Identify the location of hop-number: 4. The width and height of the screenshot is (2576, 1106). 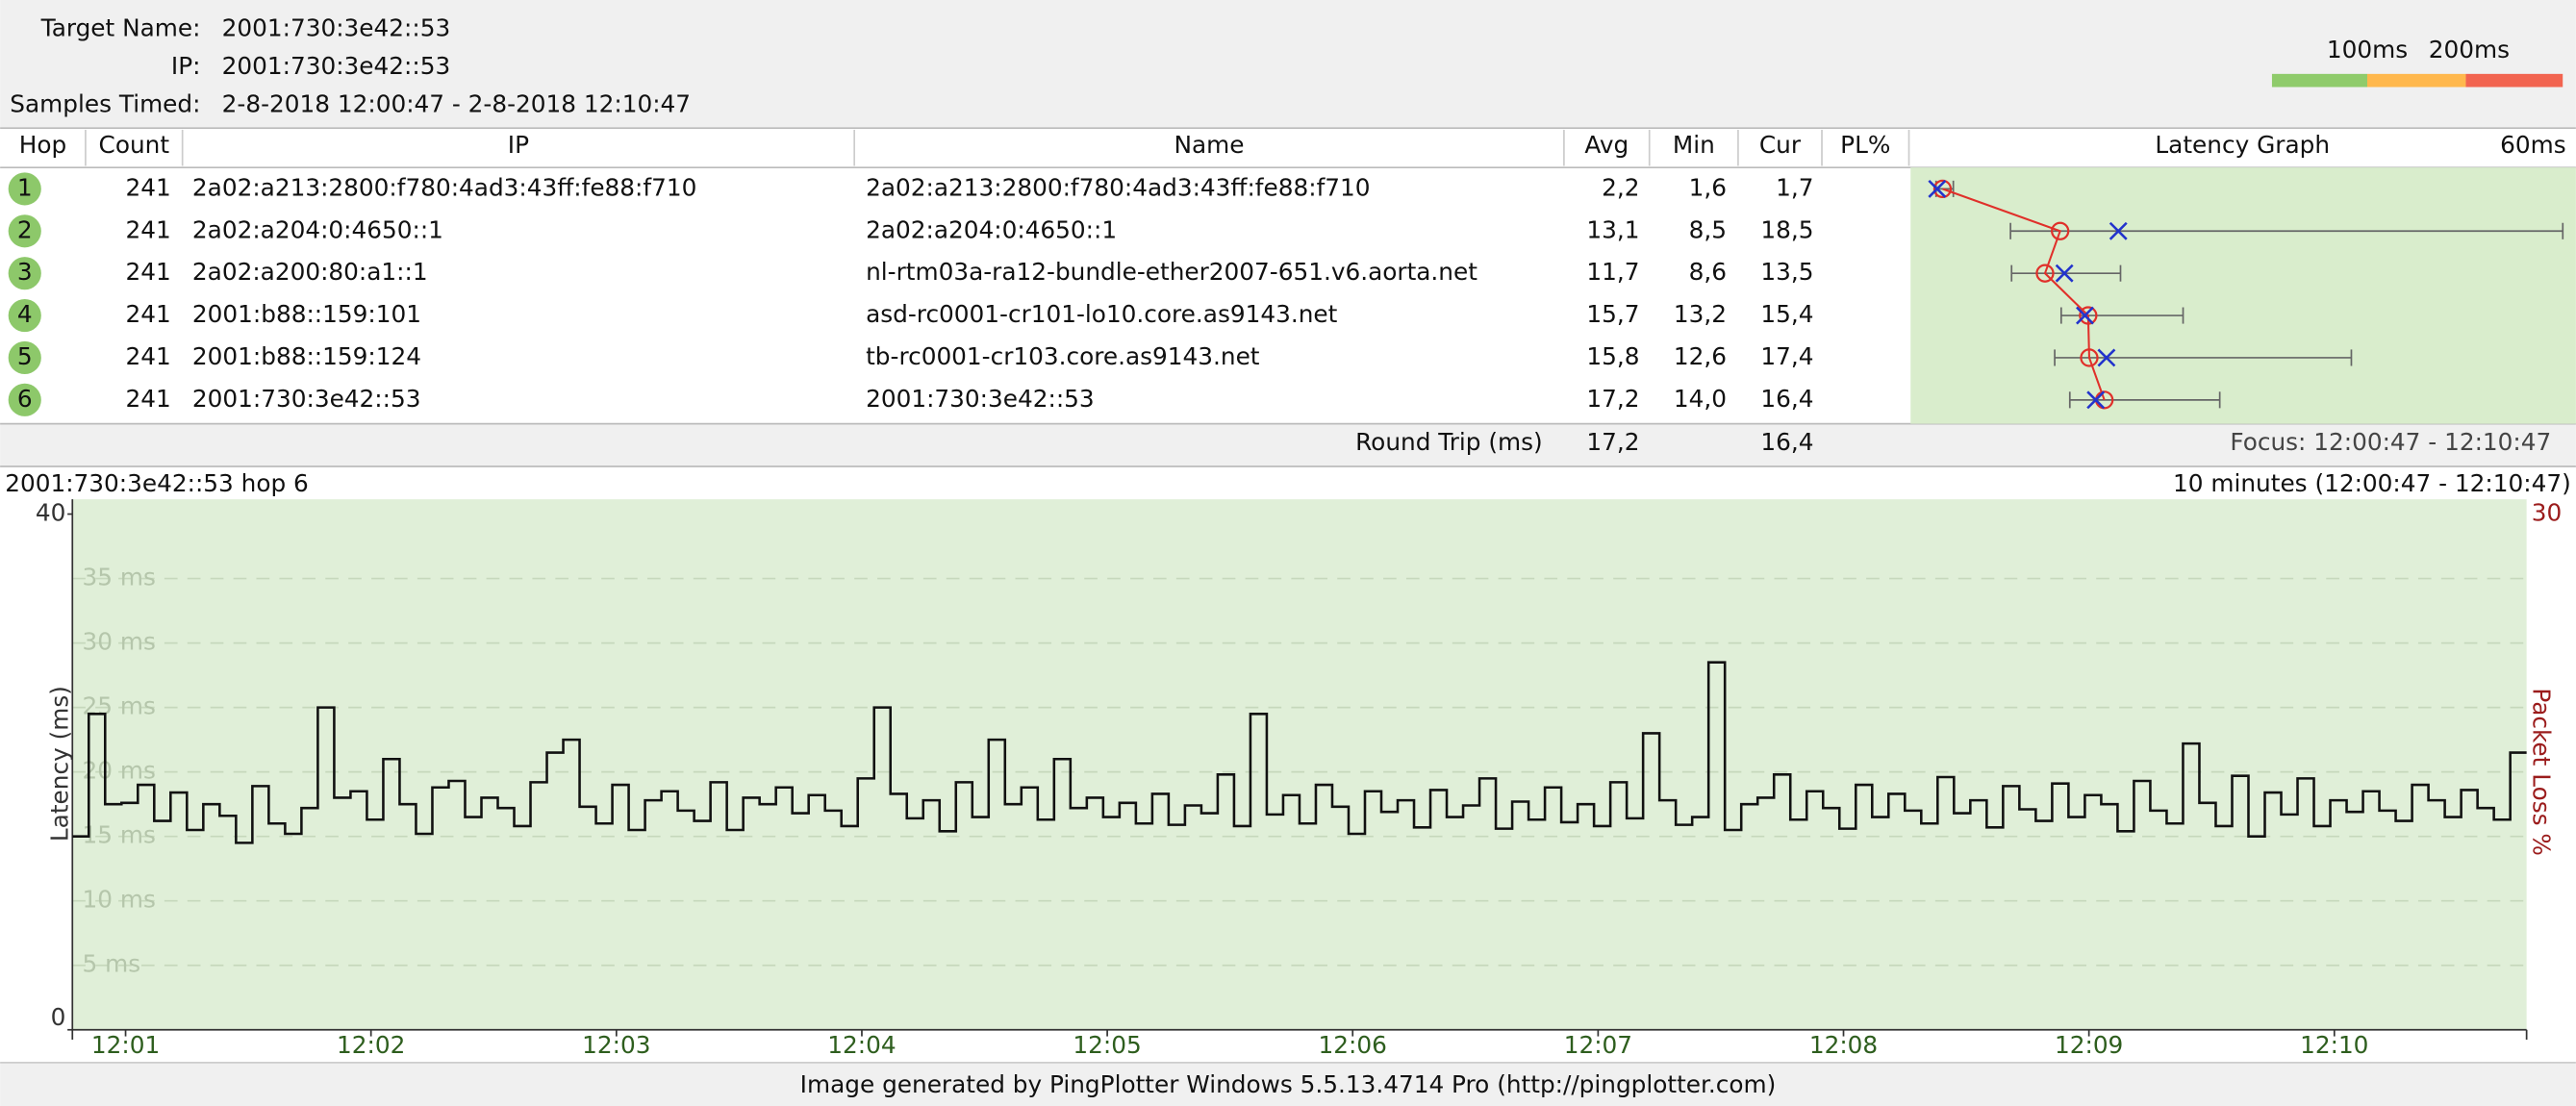
(25, 314).